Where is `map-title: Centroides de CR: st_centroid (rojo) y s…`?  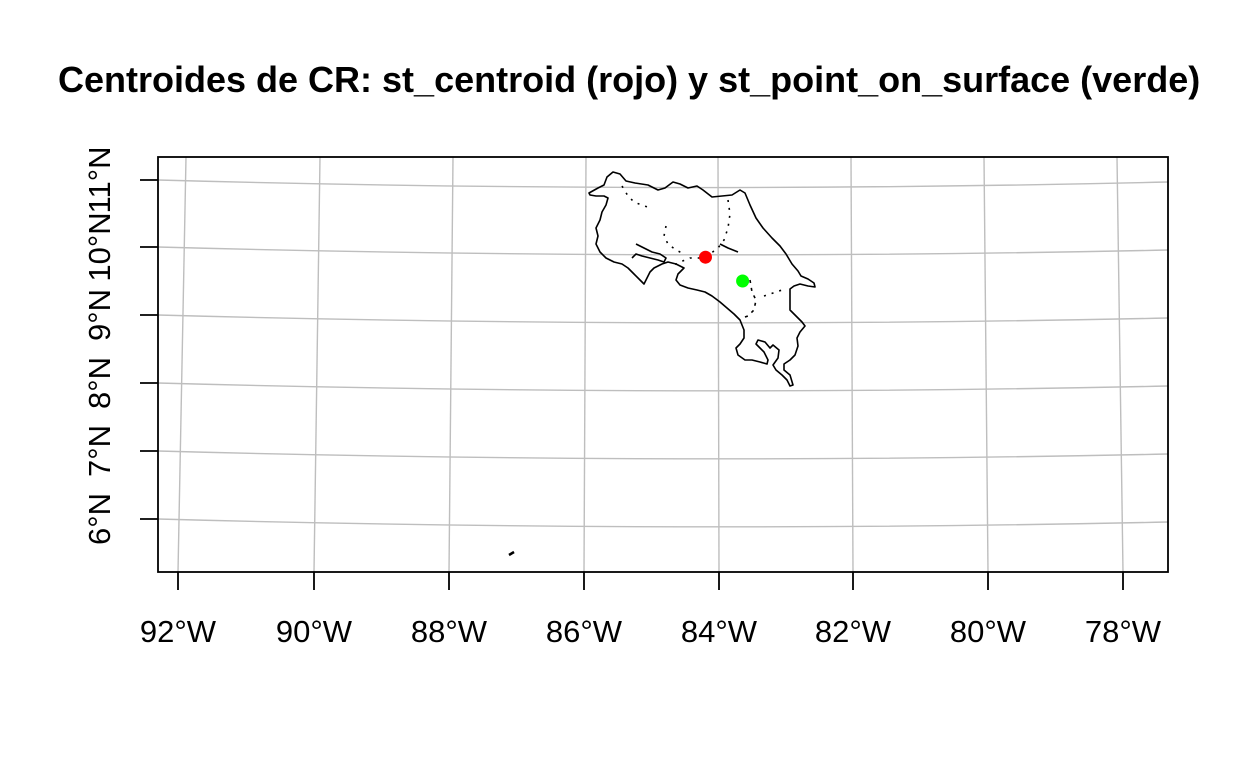 map-title: Centroides de CR: st_centroid (rojo) y s… is located at coordinates (629, 79).